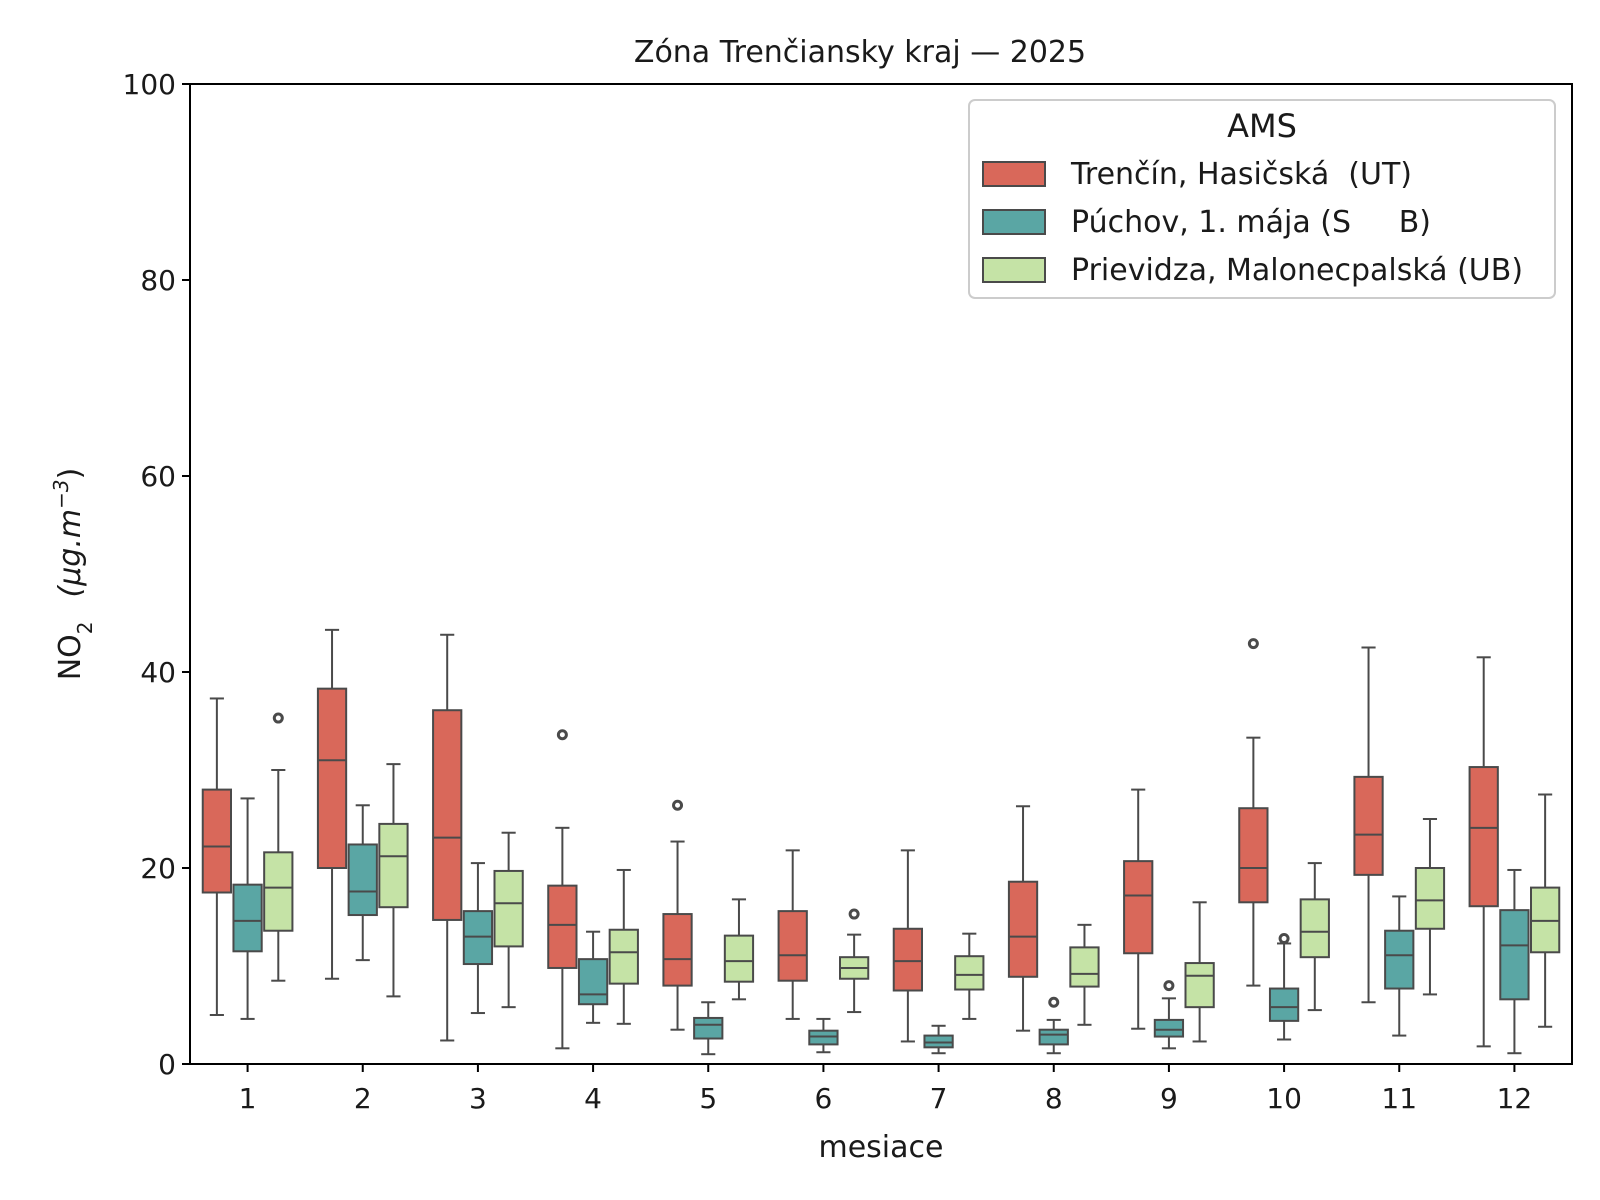 This screenshot has width=1600, height=1200. I want to click on x-tick-label: 6, so click(824, 1098).